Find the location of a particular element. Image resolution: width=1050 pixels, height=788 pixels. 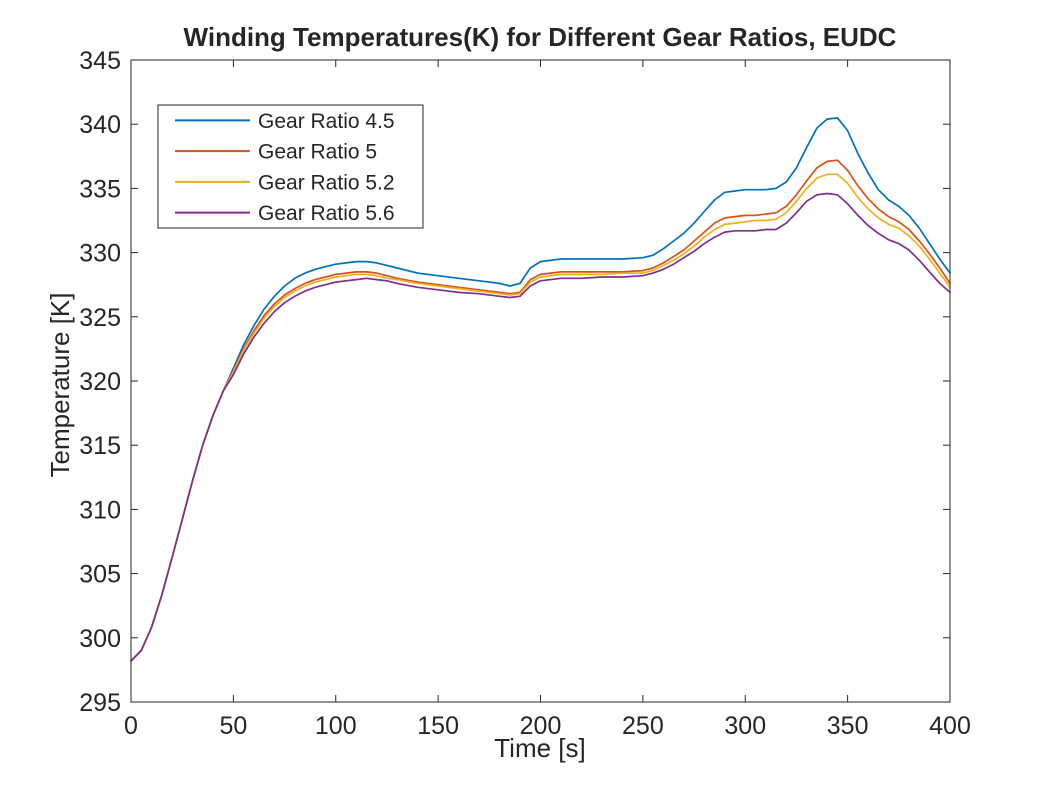

y-axis-label: Temperature [K] is located at coordinates (60, 385).